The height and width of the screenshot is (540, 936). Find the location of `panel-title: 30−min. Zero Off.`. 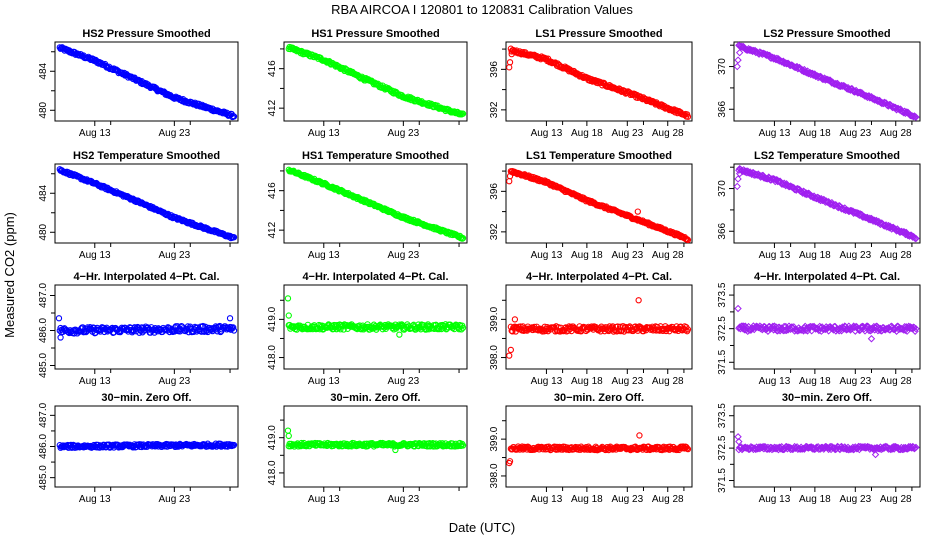

panel-title: 30−min. Zero Off. is located at coordinates (599, 398).